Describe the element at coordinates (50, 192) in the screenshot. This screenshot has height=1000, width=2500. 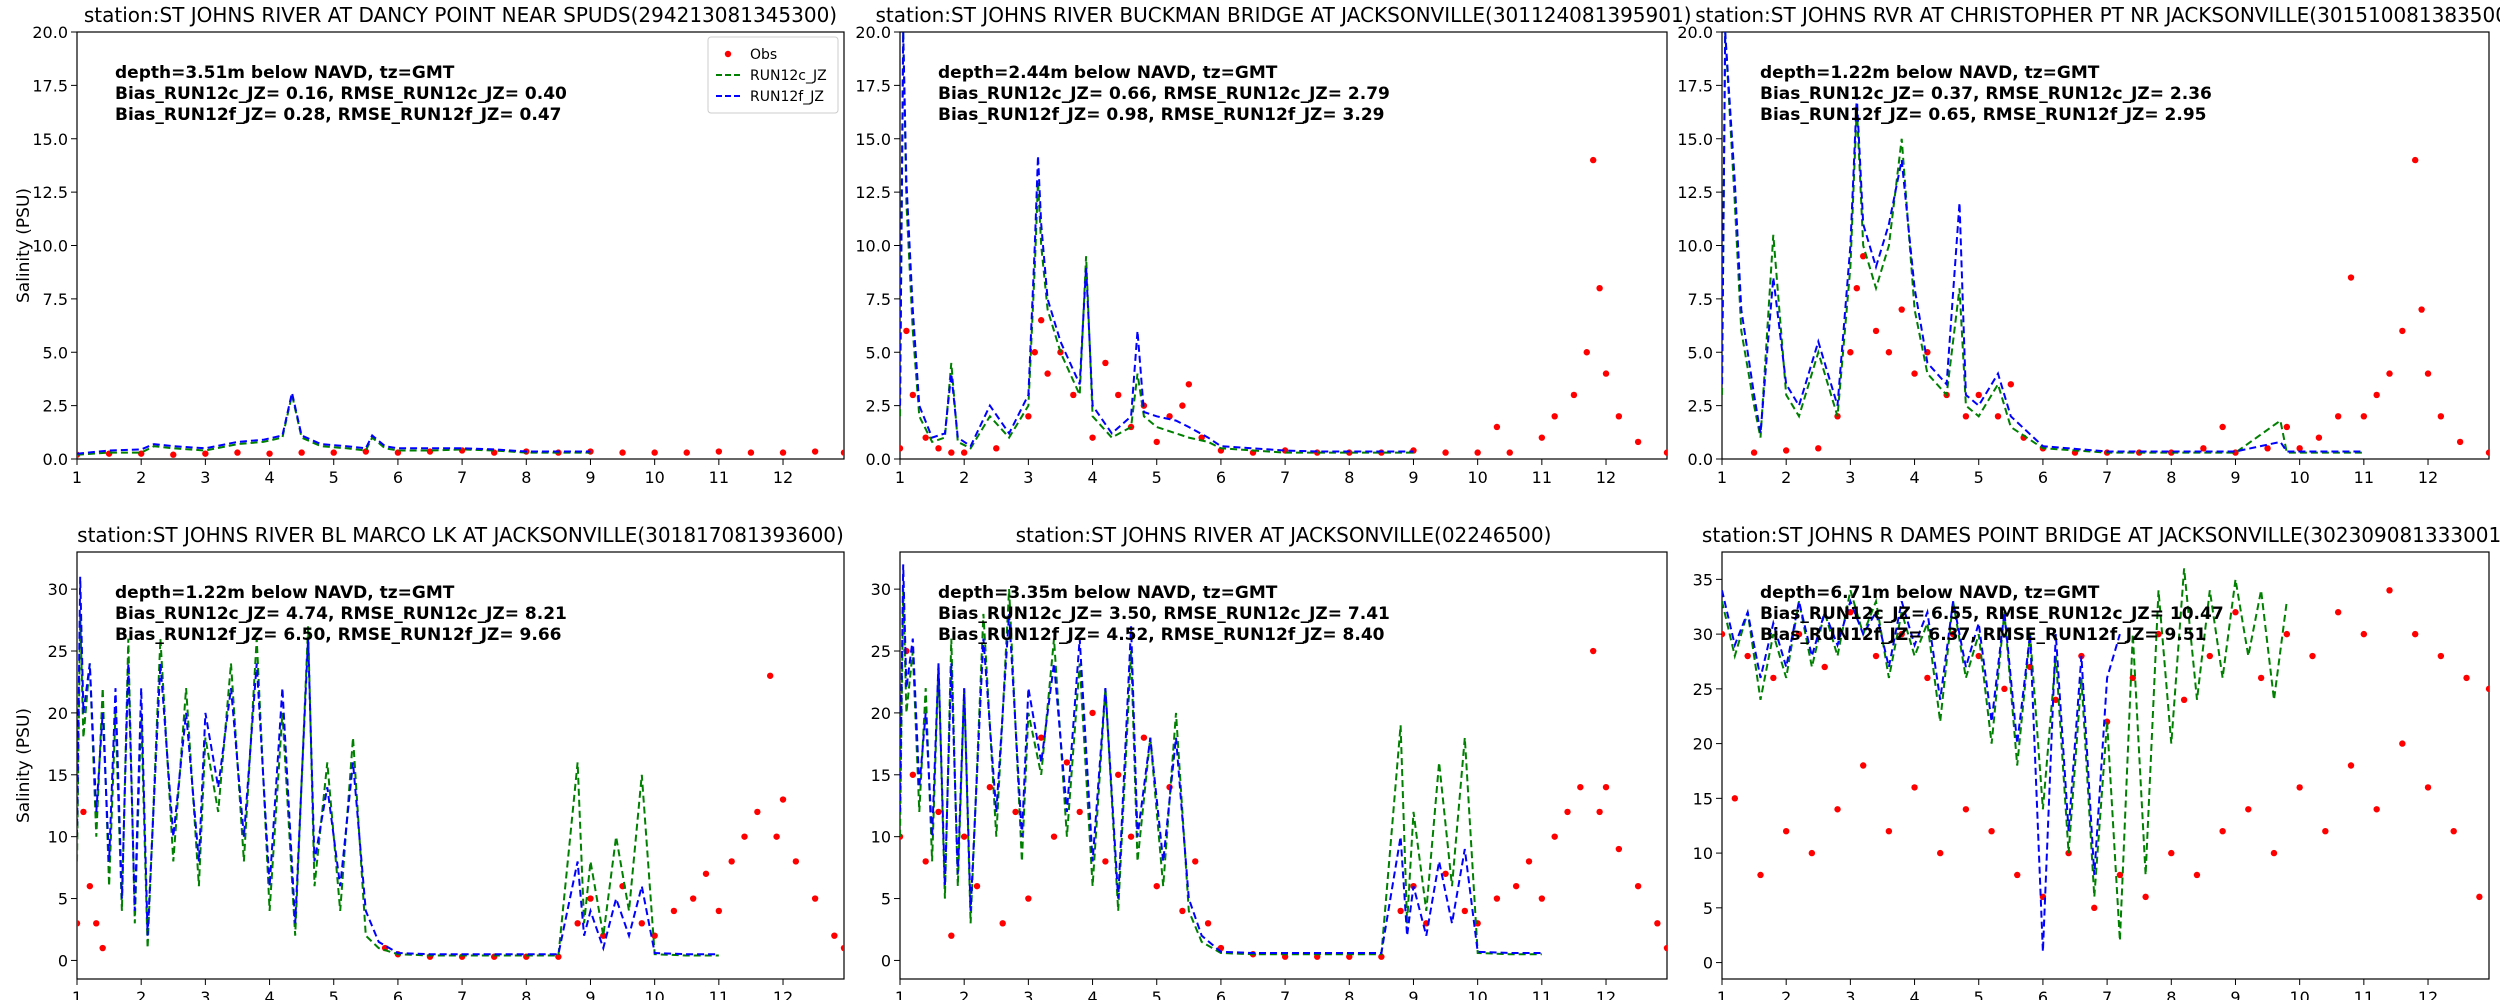
I see `y-tick-label: 12.5` at that location.